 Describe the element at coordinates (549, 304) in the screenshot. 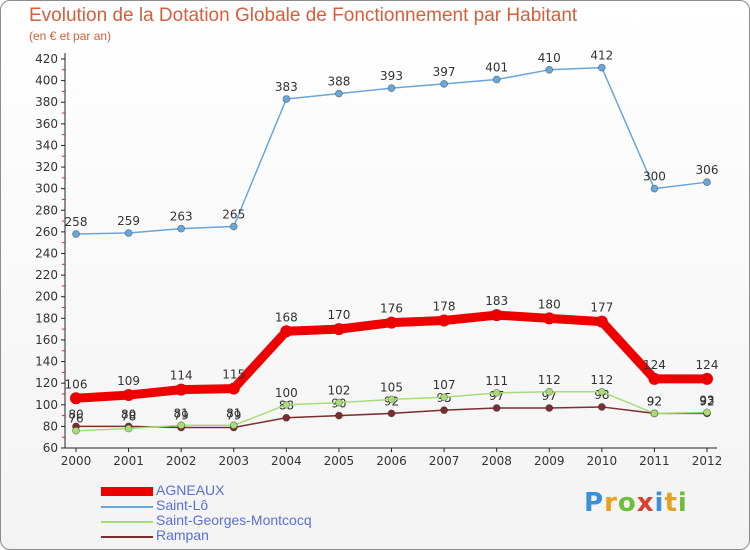

I see `data-label-agneaux: 180` at that location.